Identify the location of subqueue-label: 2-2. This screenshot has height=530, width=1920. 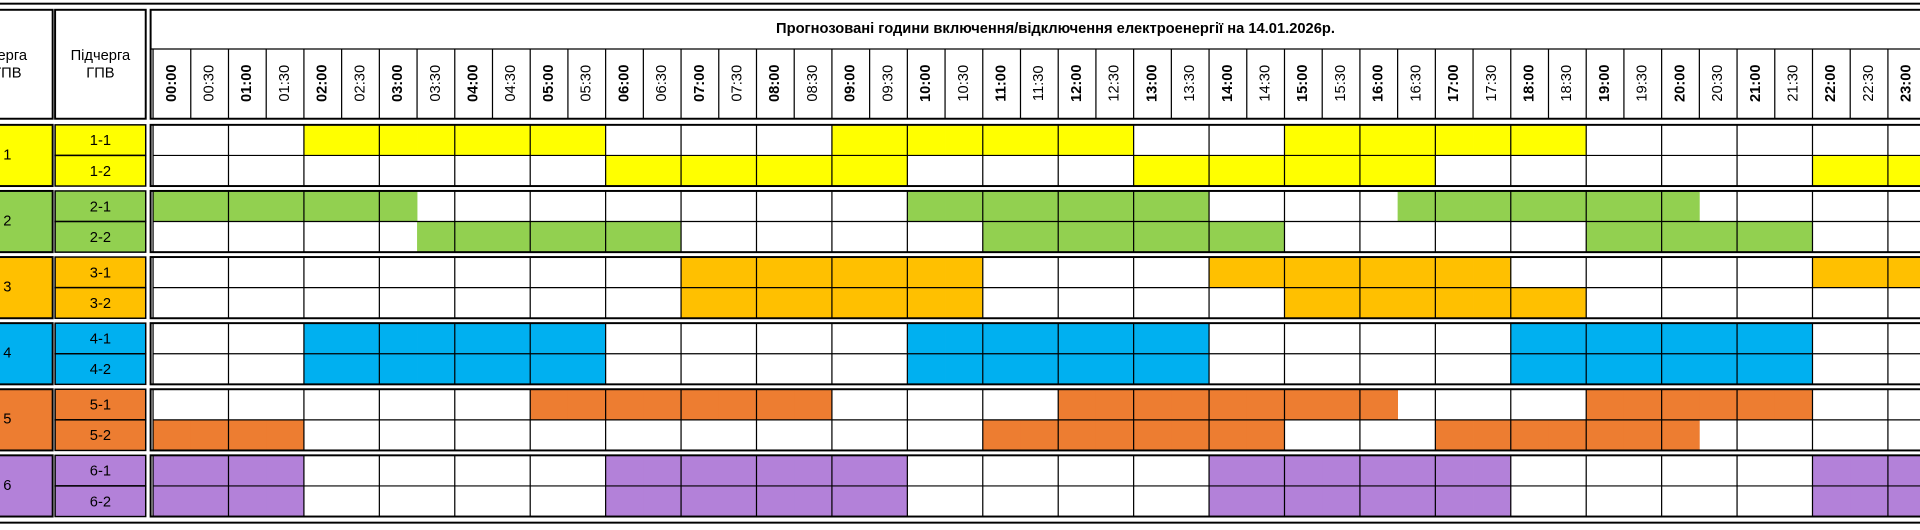
(100, 238).